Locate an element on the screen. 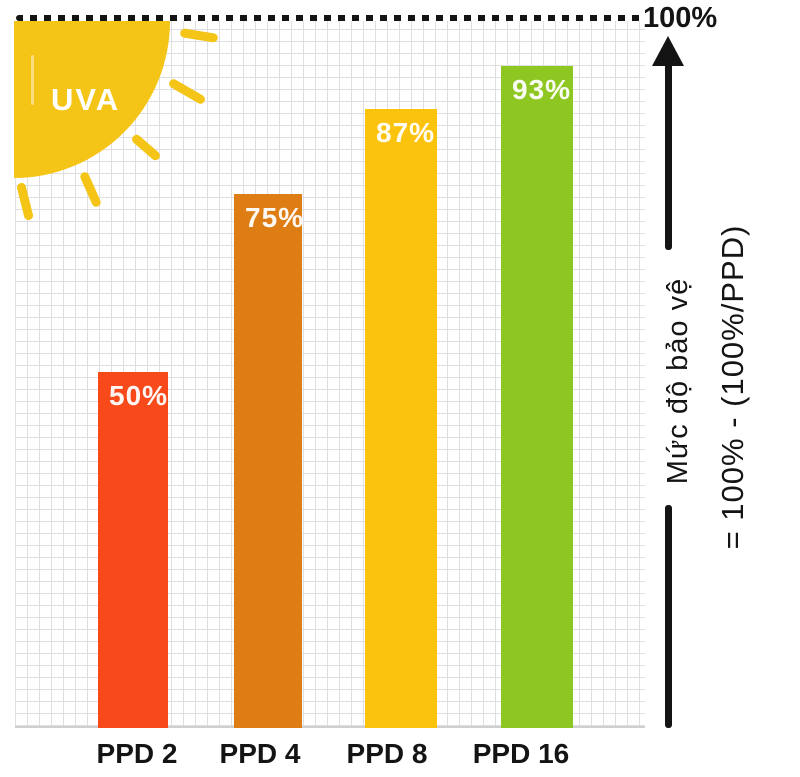 This screenshot has width=800, height=777. bar-value-label-ppd-2: 50% is located at coordinates (139, 395).